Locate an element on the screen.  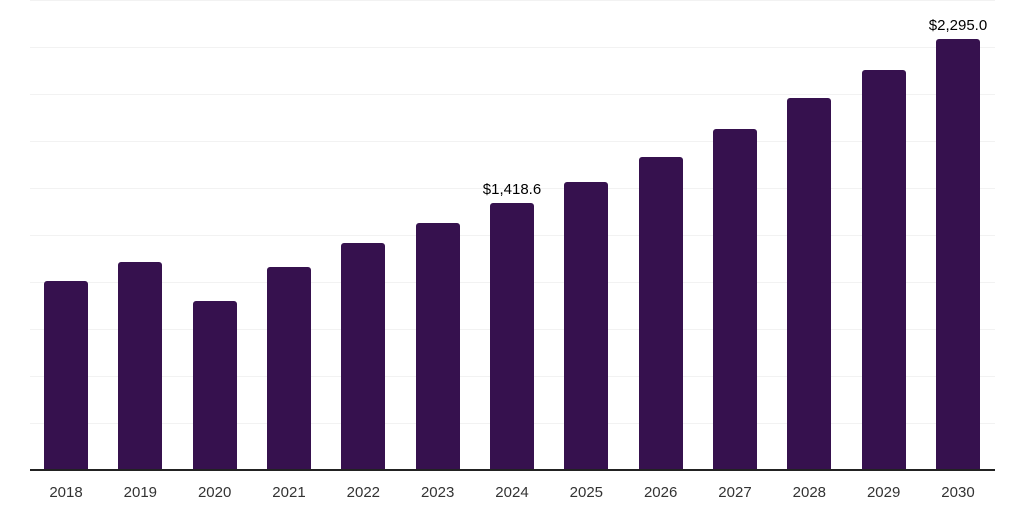
x-tick-2020: 2020 is located at coordinates (214, 492).